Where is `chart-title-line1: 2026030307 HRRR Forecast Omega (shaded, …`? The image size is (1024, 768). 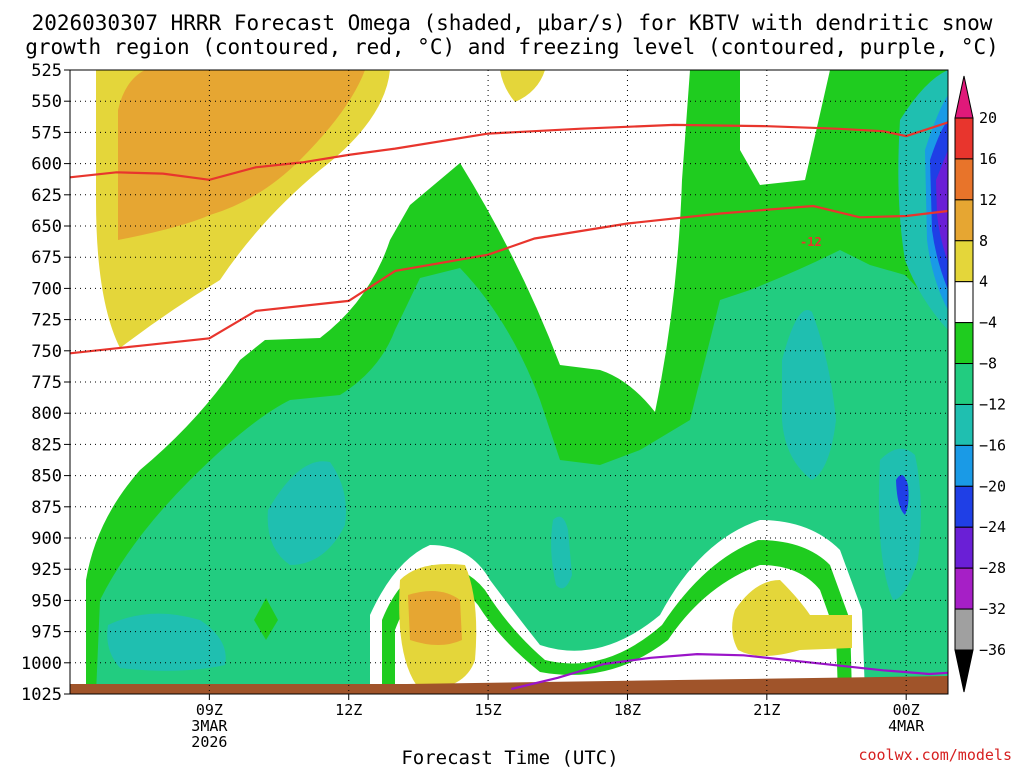 chart-title-line1: 2026030307 HRRR Forecast Omega (shaded, … is located at coordinates (512, 23).